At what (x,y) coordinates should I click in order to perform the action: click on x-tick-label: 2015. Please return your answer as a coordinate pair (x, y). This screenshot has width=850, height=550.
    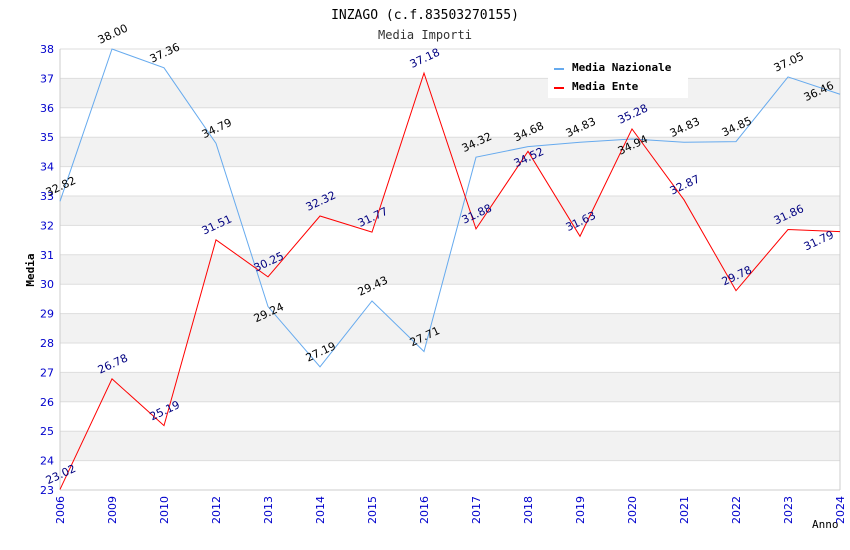
    Looking at the image, I should click on (372, 510).